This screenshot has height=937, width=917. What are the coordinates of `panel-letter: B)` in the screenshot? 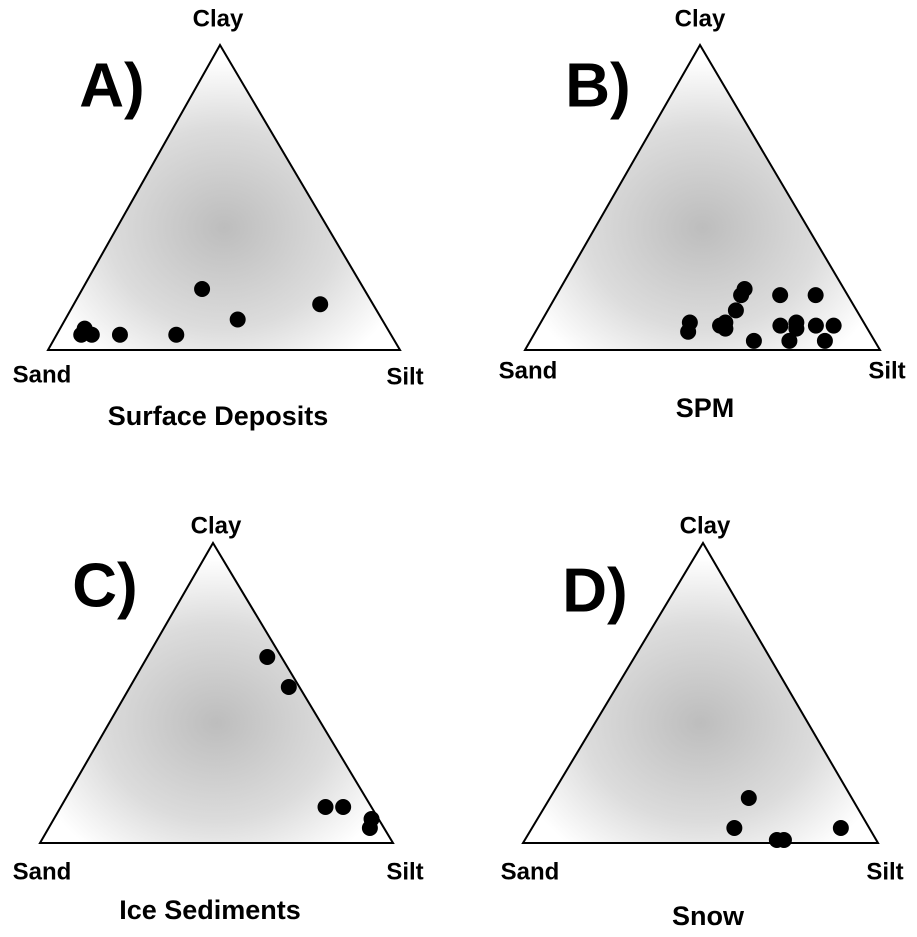 It's located at (597, 85).